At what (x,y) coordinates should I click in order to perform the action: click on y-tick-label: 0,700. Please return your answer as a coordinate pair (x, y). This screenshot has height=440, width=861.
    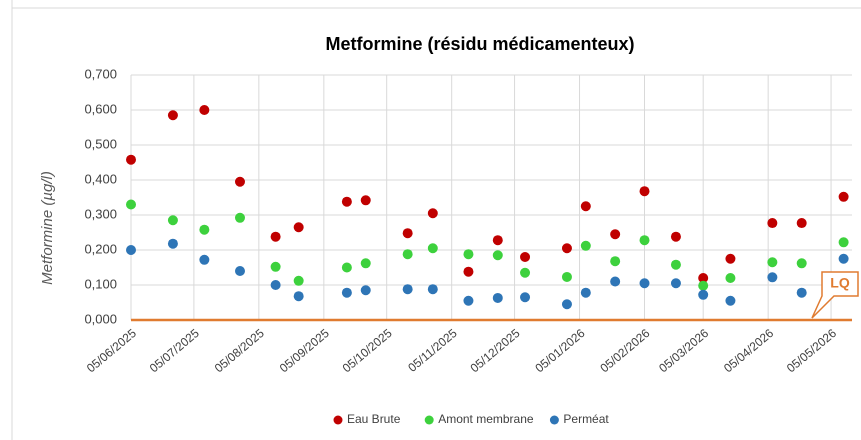
    Looking at the image, I should click on (100, 73).